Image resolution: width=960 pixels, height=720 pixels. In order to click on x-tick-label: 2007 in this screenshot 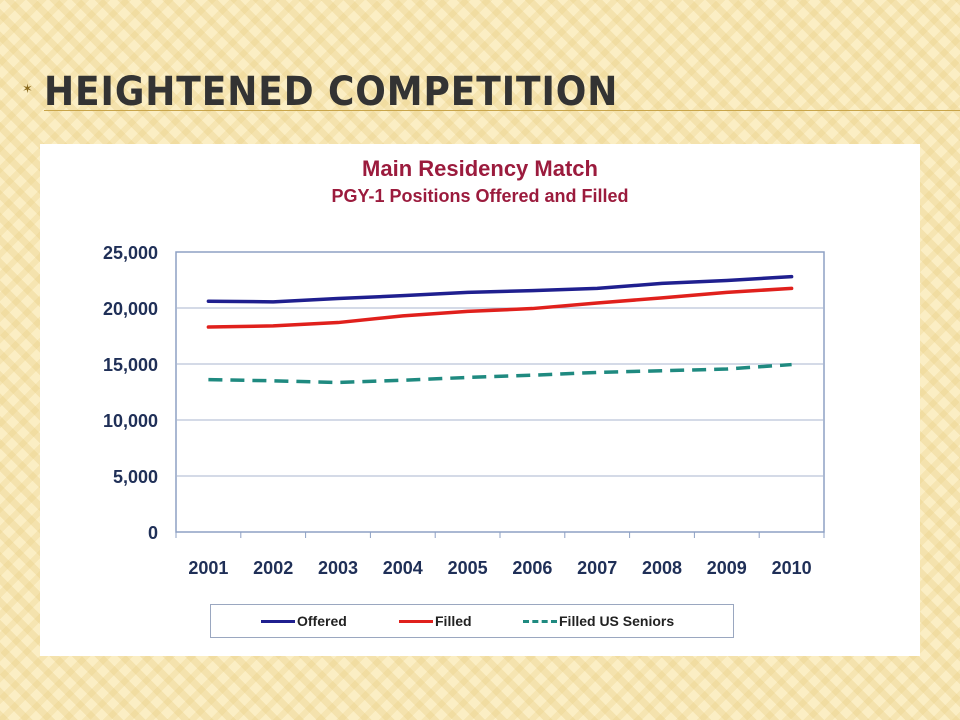, I will do `click(597, 568)`.